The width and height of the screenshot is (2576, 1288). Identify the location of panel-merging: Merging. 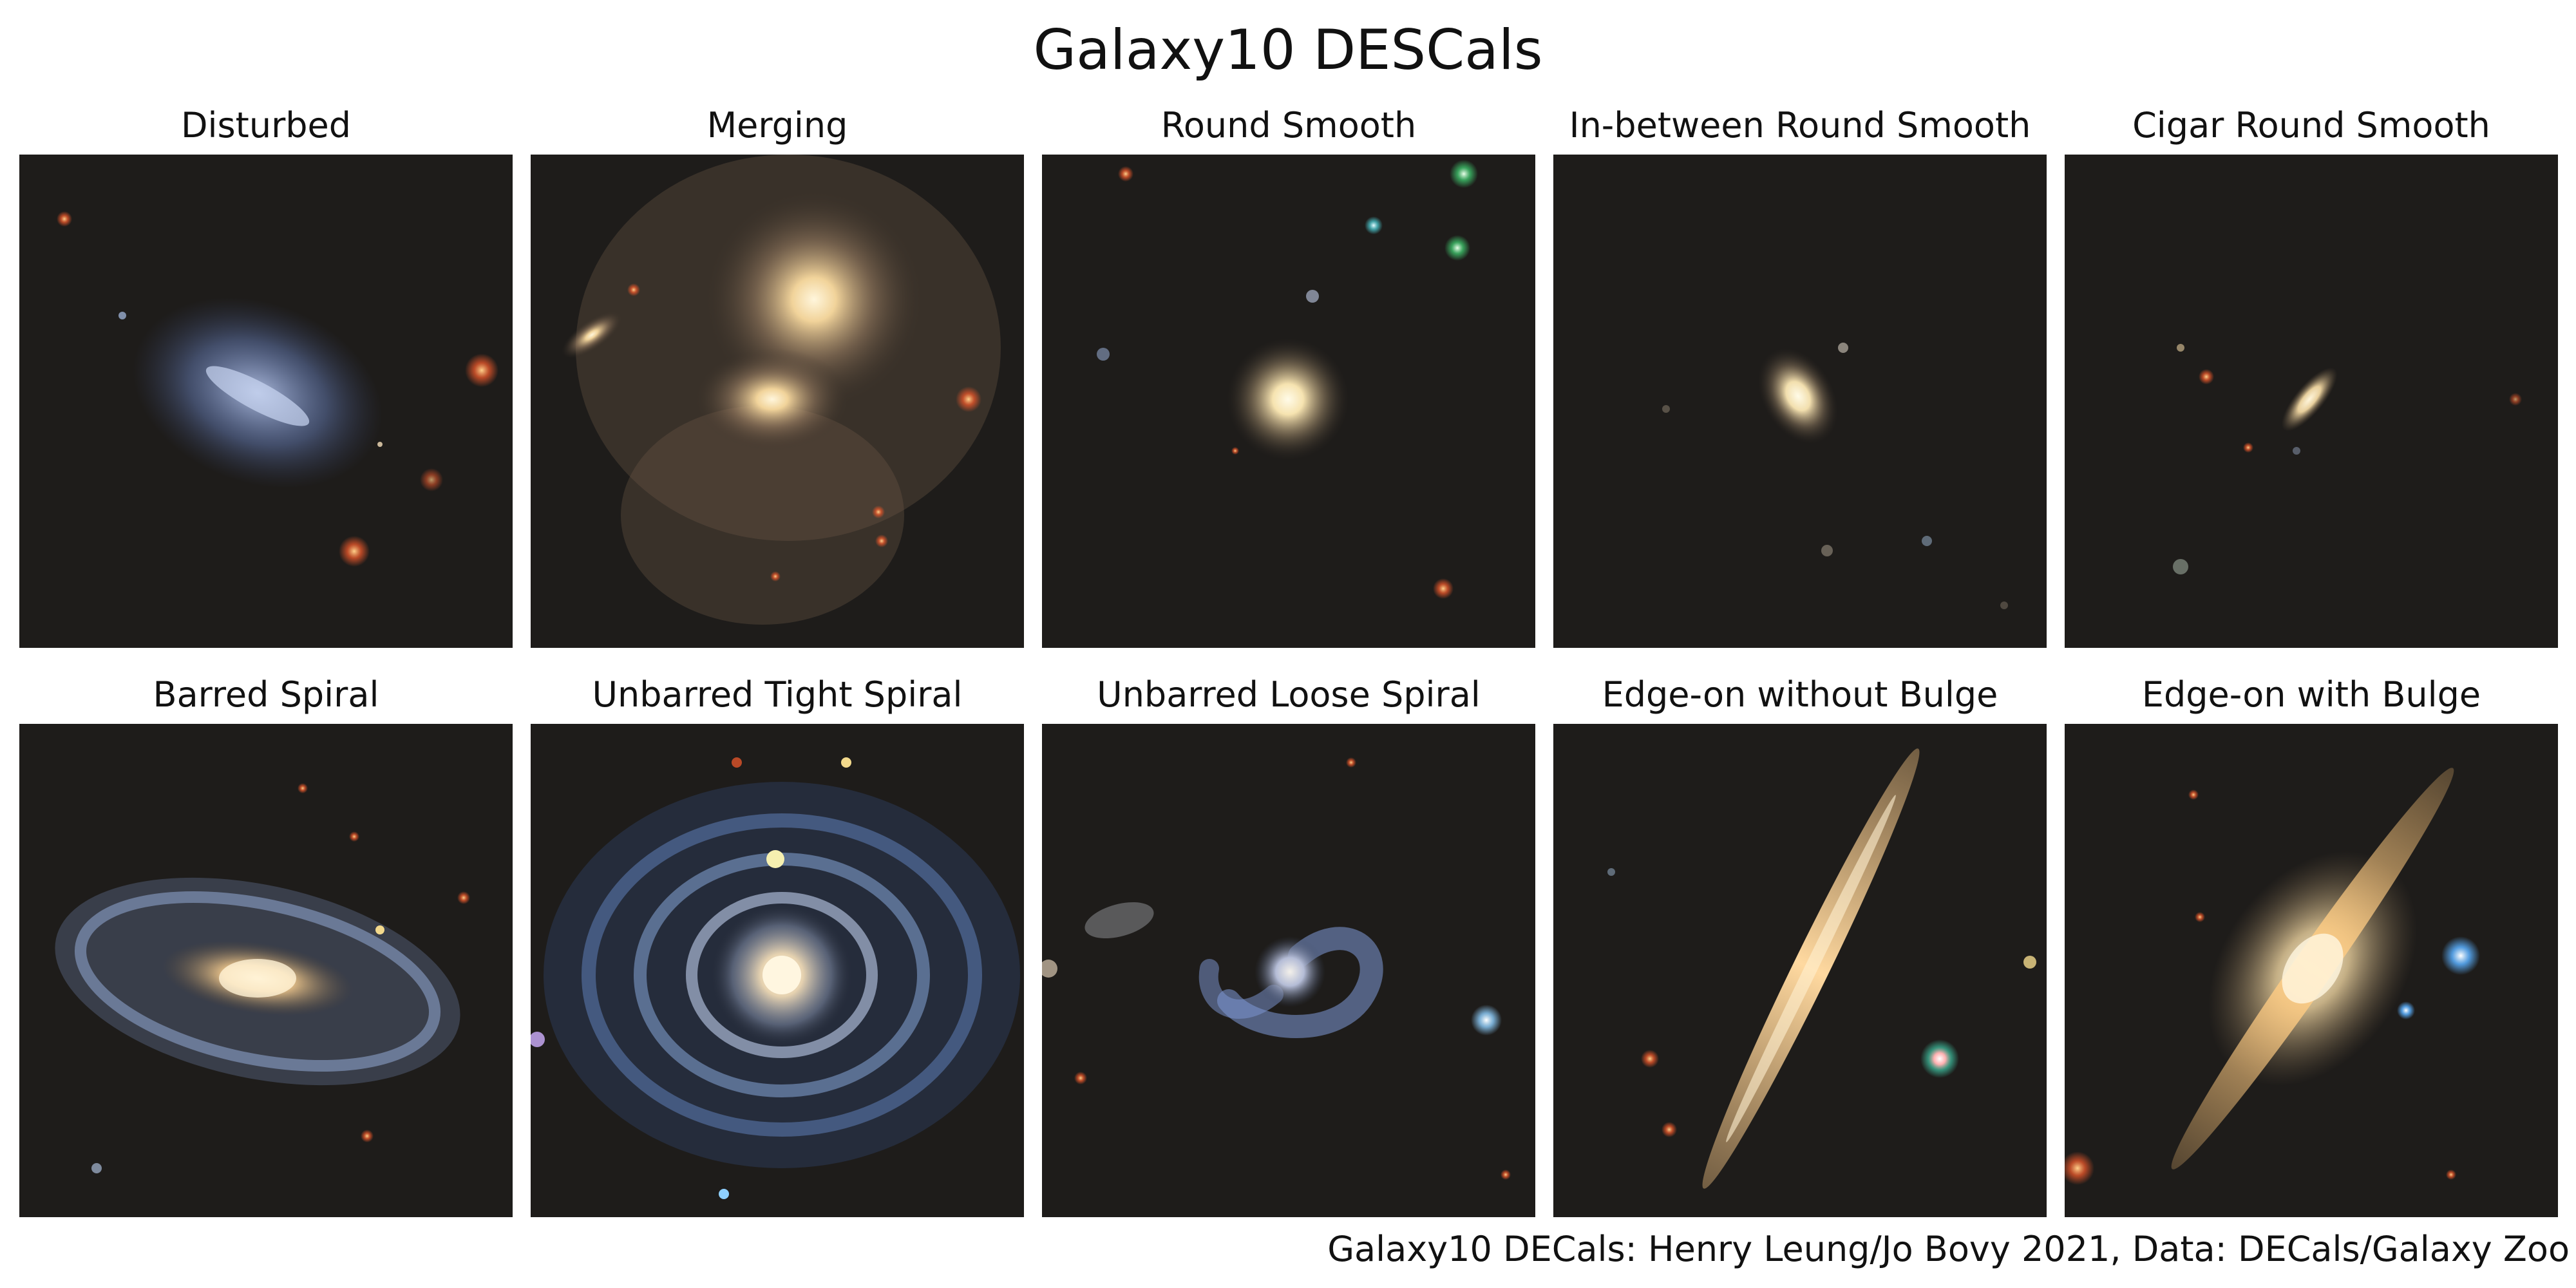
(778, 375).